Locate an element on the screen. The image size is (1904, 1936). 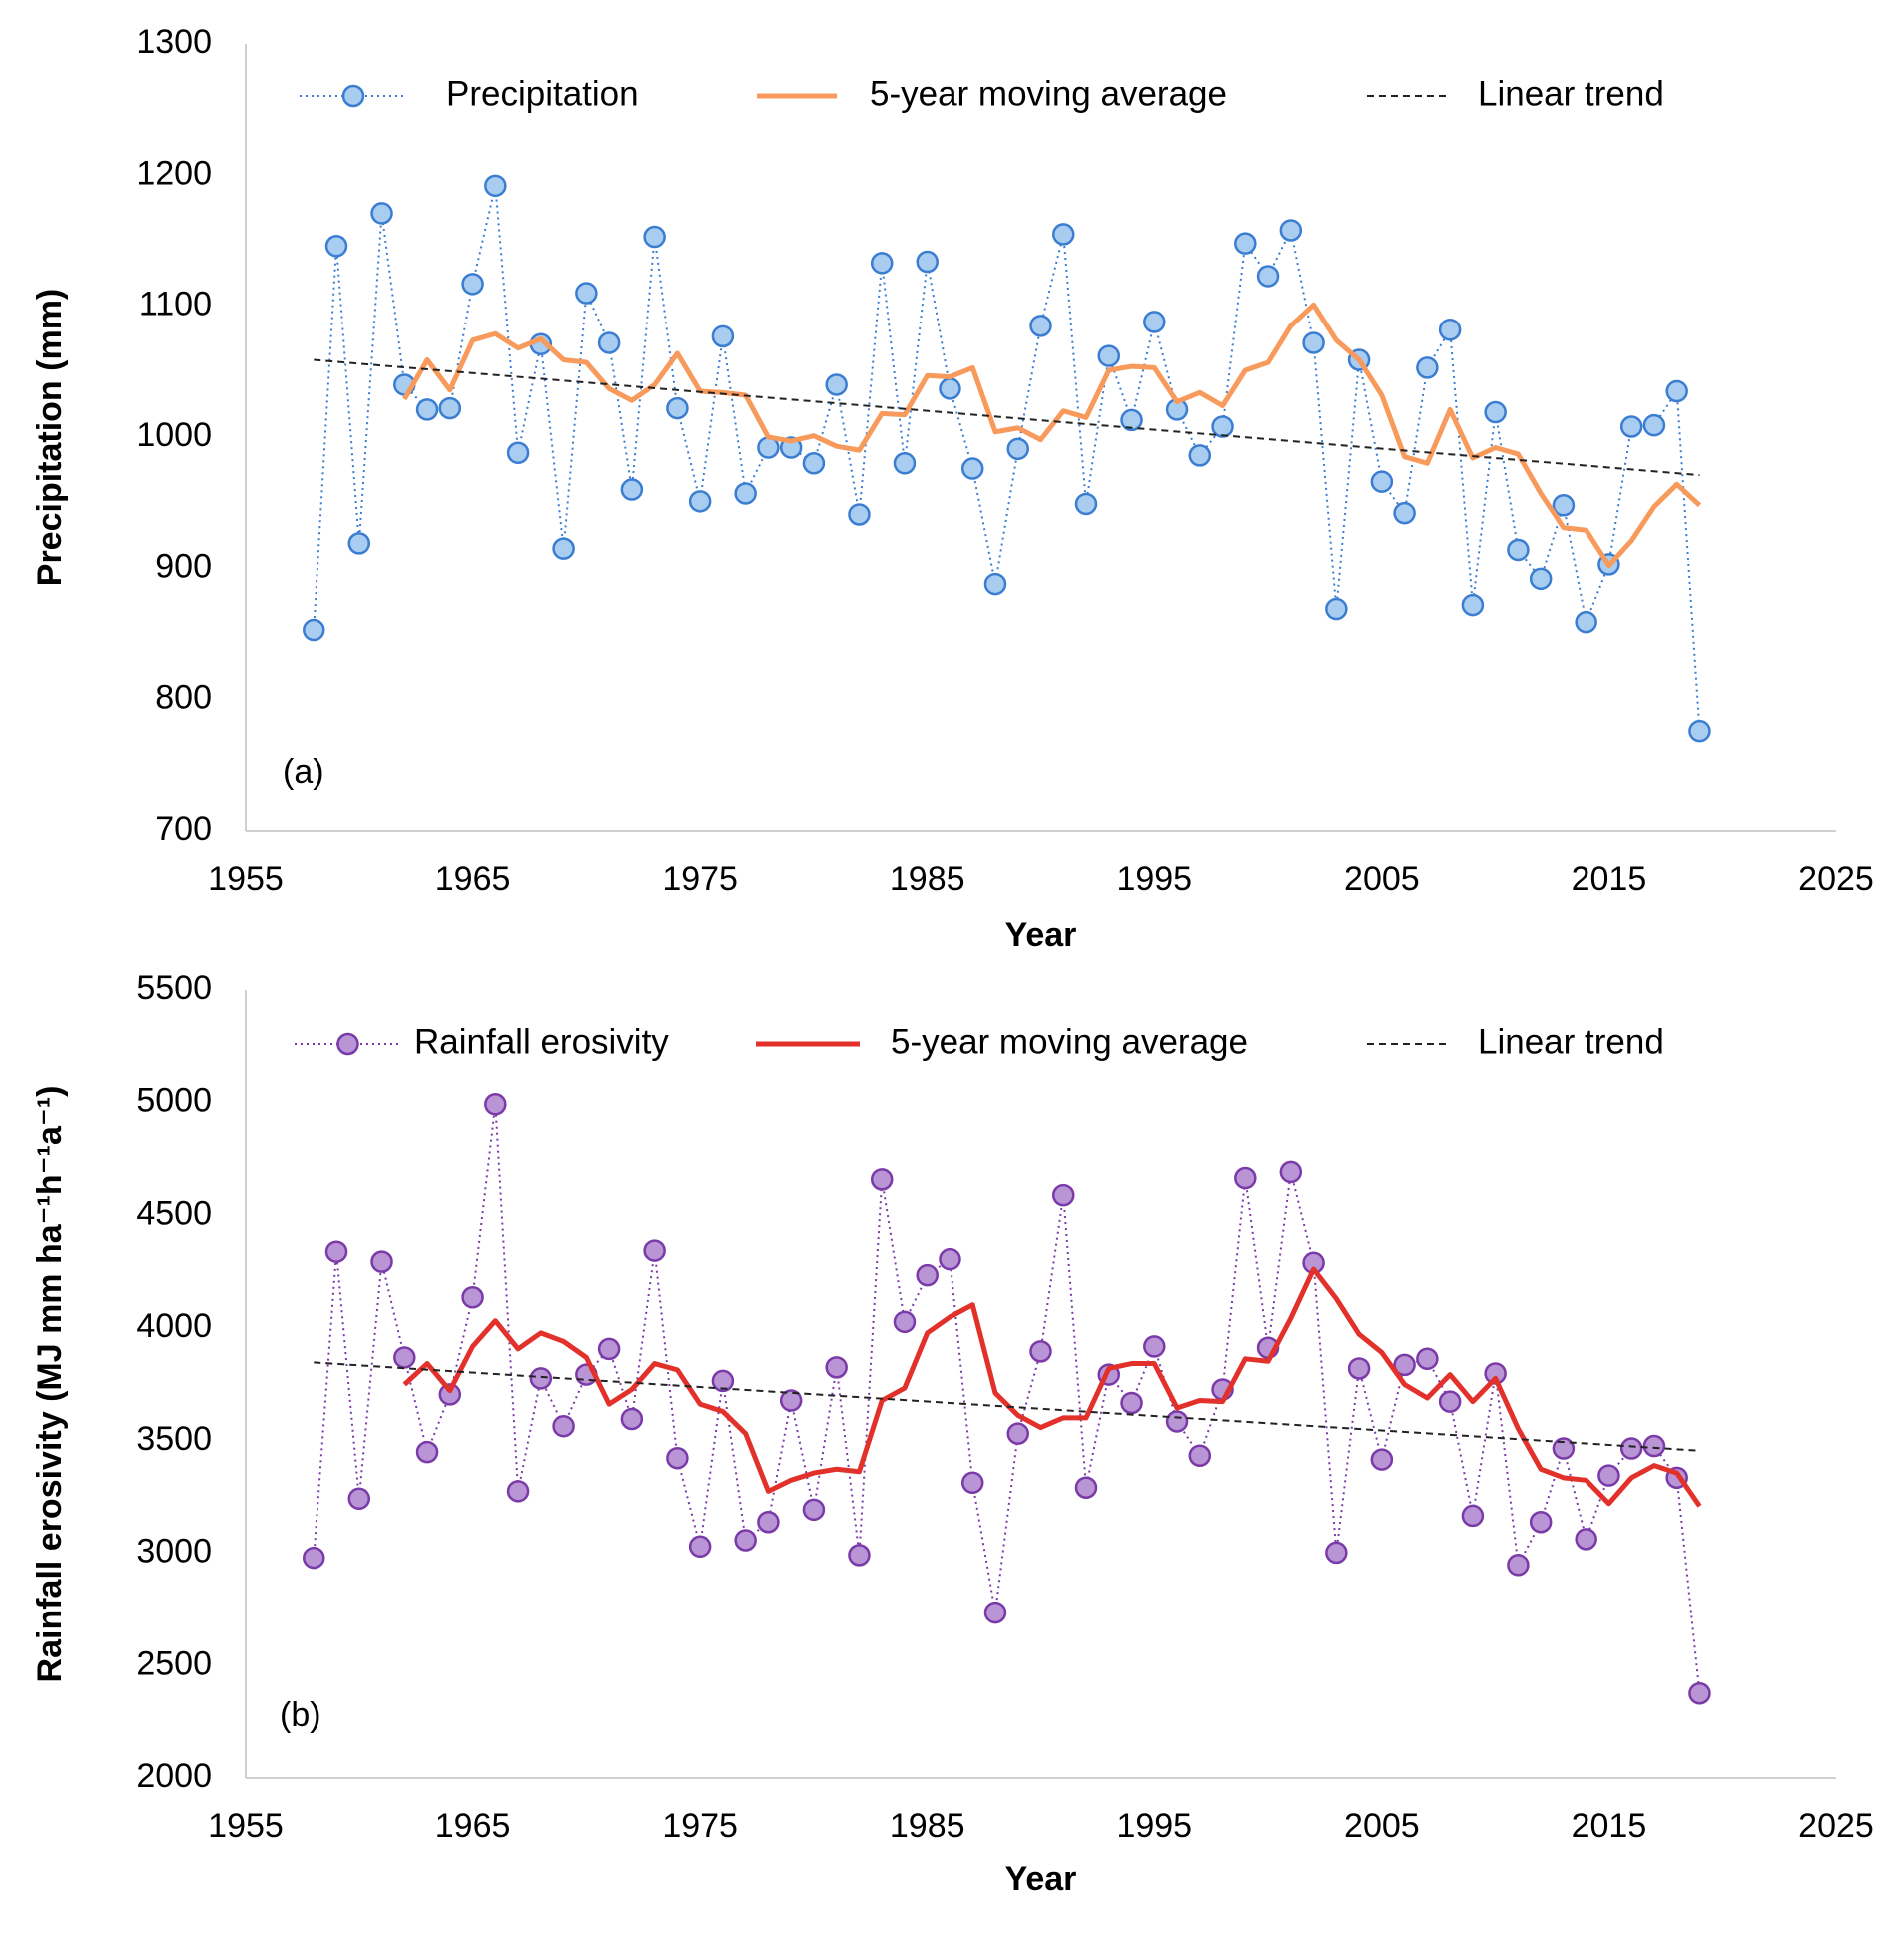
y-tick-label: 3500 is located at coordinates (174, 1439).